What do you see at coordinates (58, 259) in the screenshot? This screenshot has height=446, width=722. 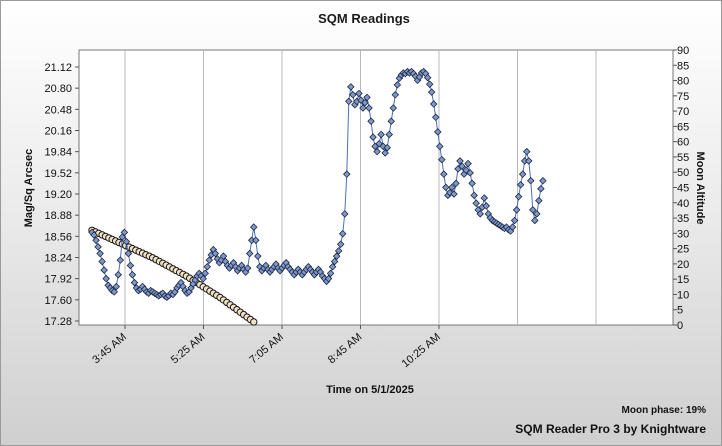 I see `y-tick-label: 18.24` at bounding box center [58, 259].